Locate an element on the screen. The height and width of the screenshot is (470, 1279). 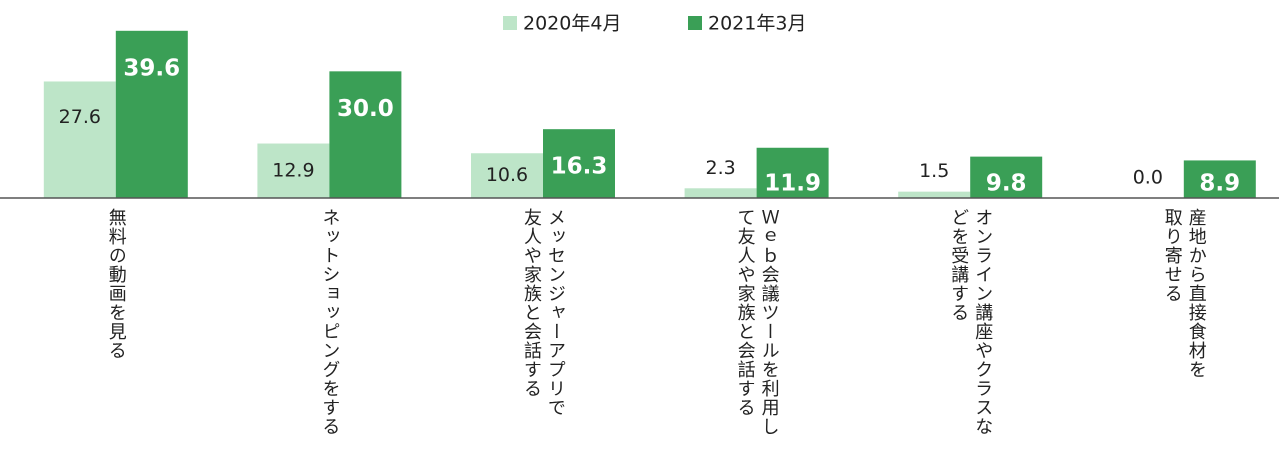
x-tick-label: ネットショッピングをする is located at coordinates (330, 322).